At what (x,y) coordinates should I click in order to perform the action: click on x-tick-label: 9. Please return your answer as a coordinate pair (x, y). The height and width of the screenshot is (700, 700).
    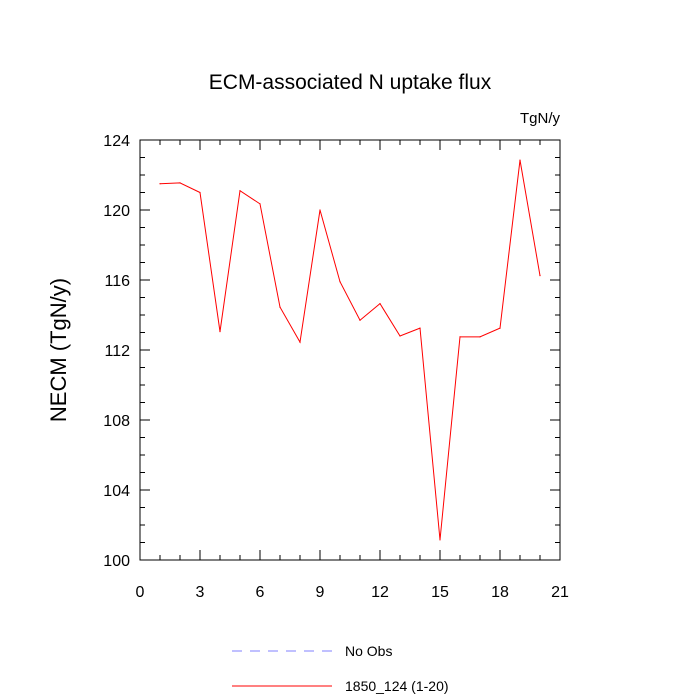
    Looking at the image, I should click on (320, 592).